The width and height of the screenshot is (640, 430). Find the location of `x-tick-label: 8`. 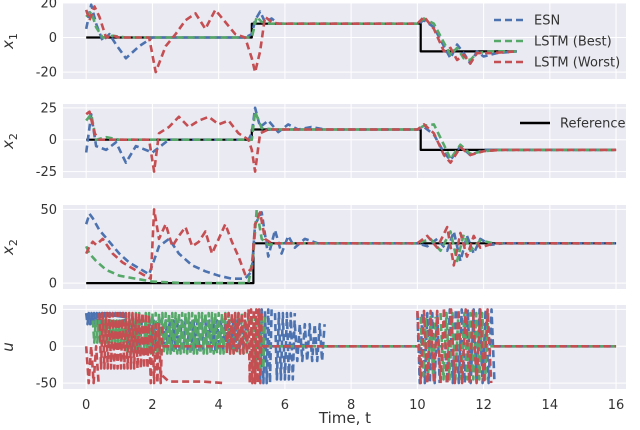

x-tick-label: 8 is located at coordinates (351, 405).